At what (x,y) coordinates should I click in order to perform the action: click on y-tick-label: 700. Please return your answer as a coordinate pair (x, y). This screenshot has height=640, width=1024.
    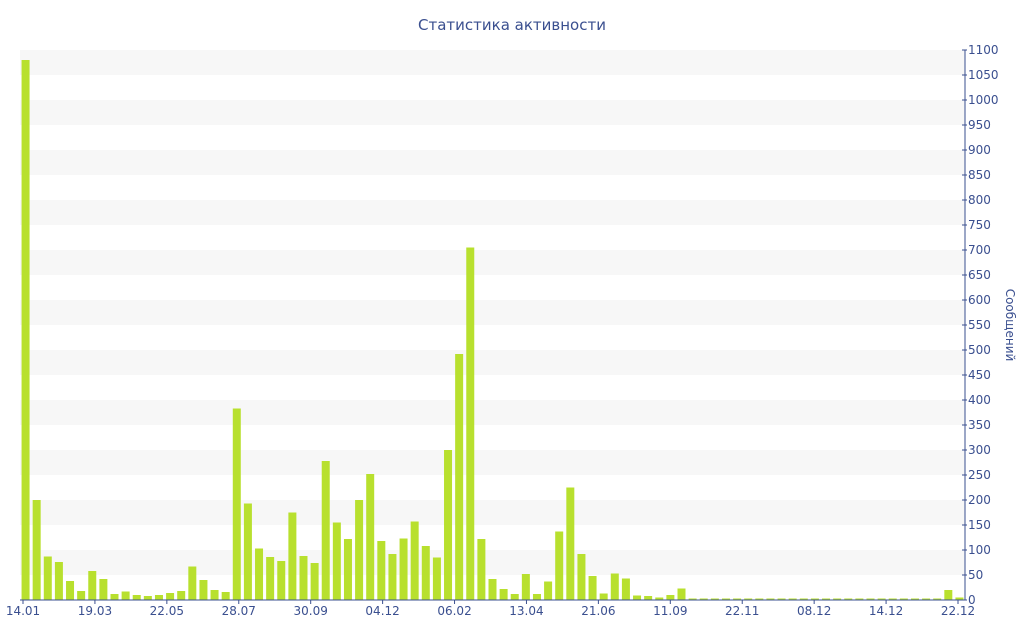
    Looking at the image, I should click on (979, 250).